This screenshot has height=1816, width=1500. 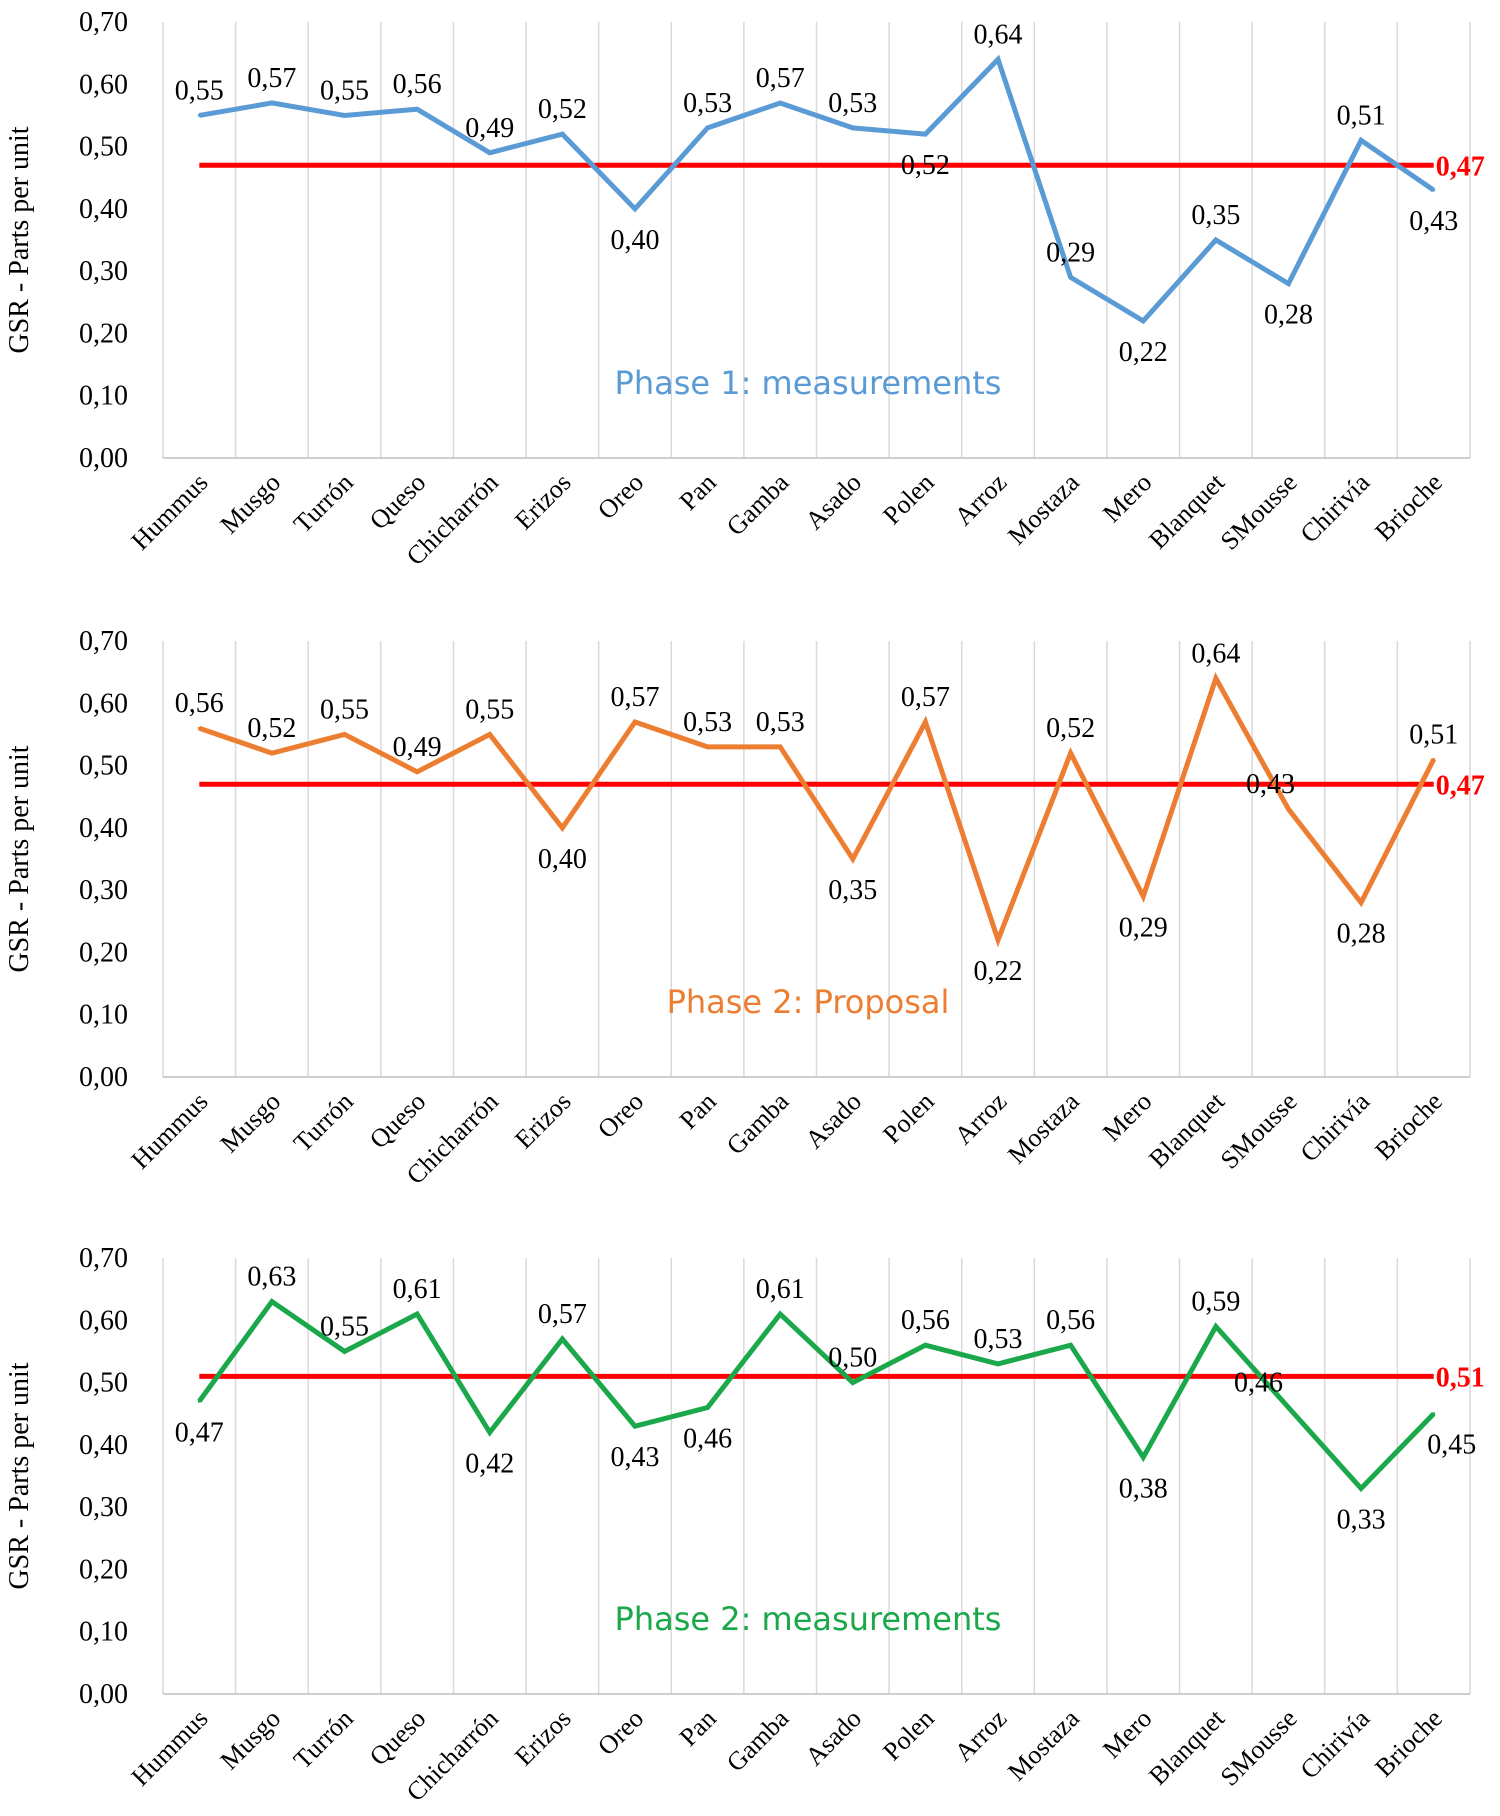 What do you see at coordinates (1433, 221) in the screenshot?
I see `data-label: 0,43` at bounding box center [1433, 221].